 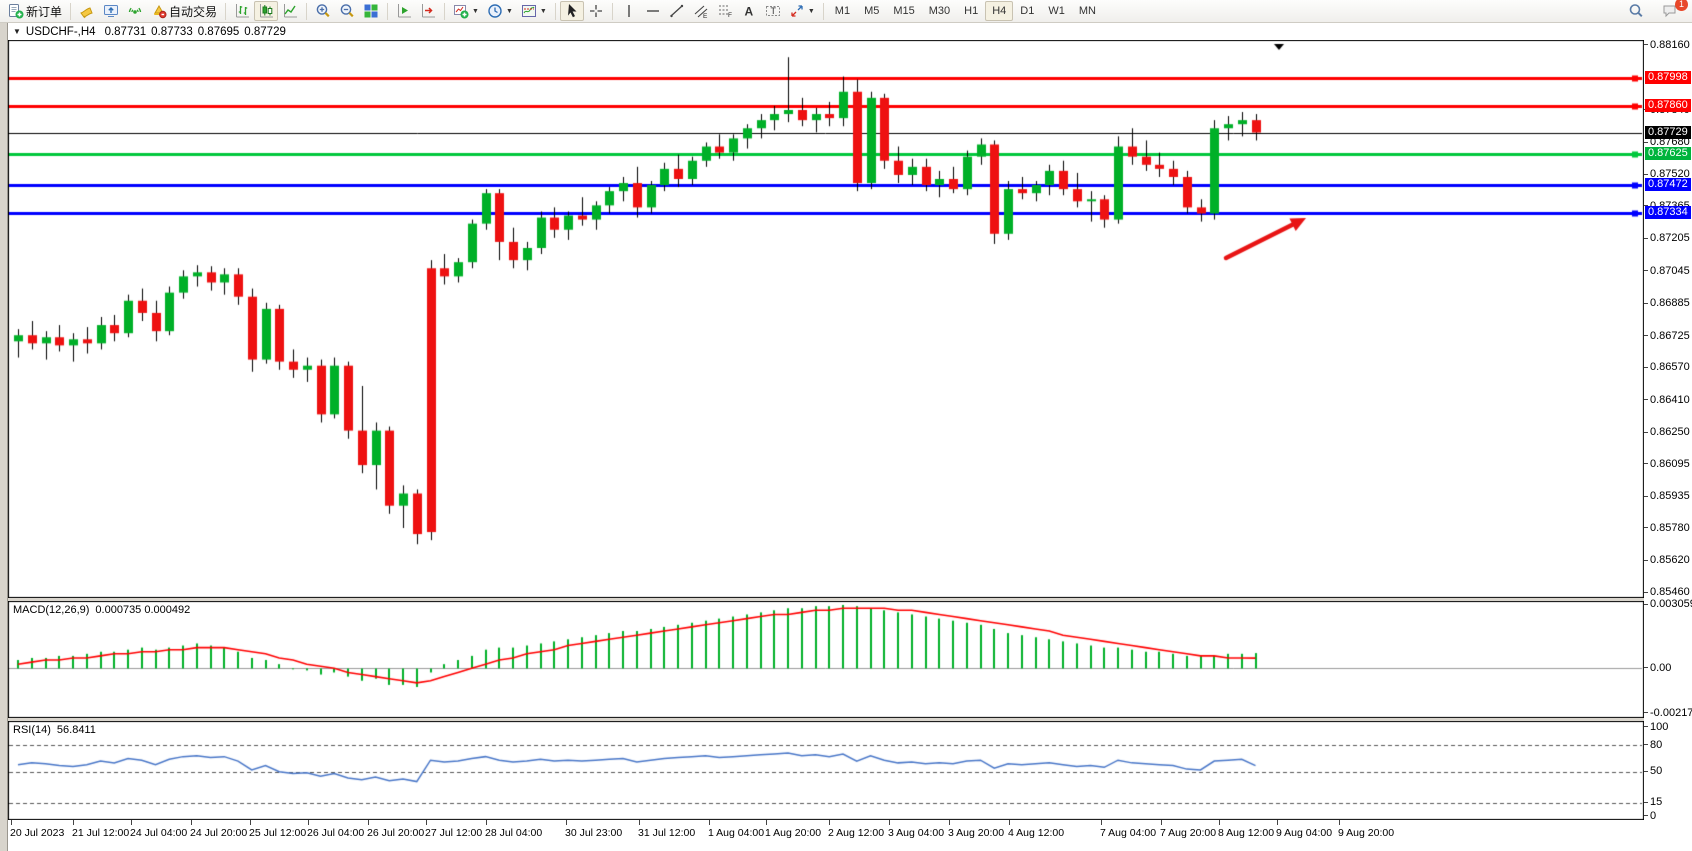 What do you see at coordinates (219, 833) in the screenshot?
I see `date-tick-label: 24 Jul 20:00` at bounding box center [219, 833].